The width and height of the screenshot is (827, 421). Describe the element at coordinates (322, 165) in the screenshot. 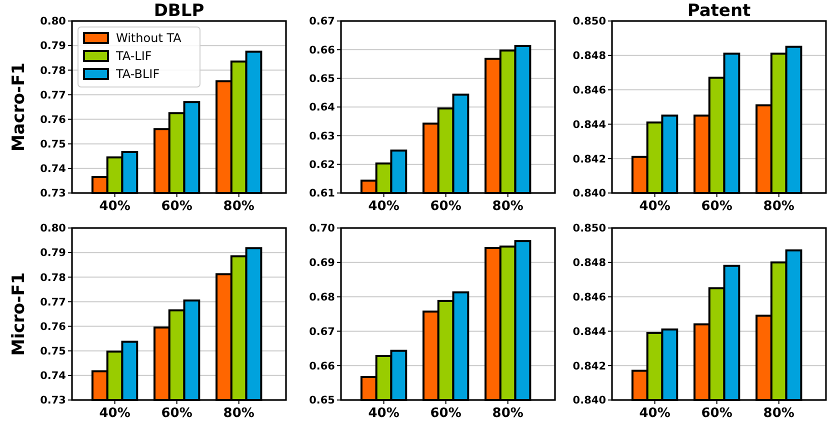

I see `y-tick-label: 0.62` at that location.